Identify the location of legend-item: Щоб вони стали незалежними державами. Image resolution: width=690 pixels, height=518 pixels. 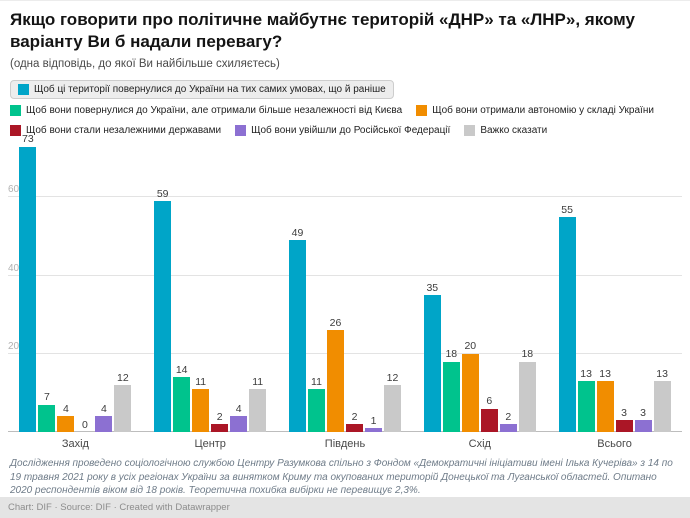
(115, 130).